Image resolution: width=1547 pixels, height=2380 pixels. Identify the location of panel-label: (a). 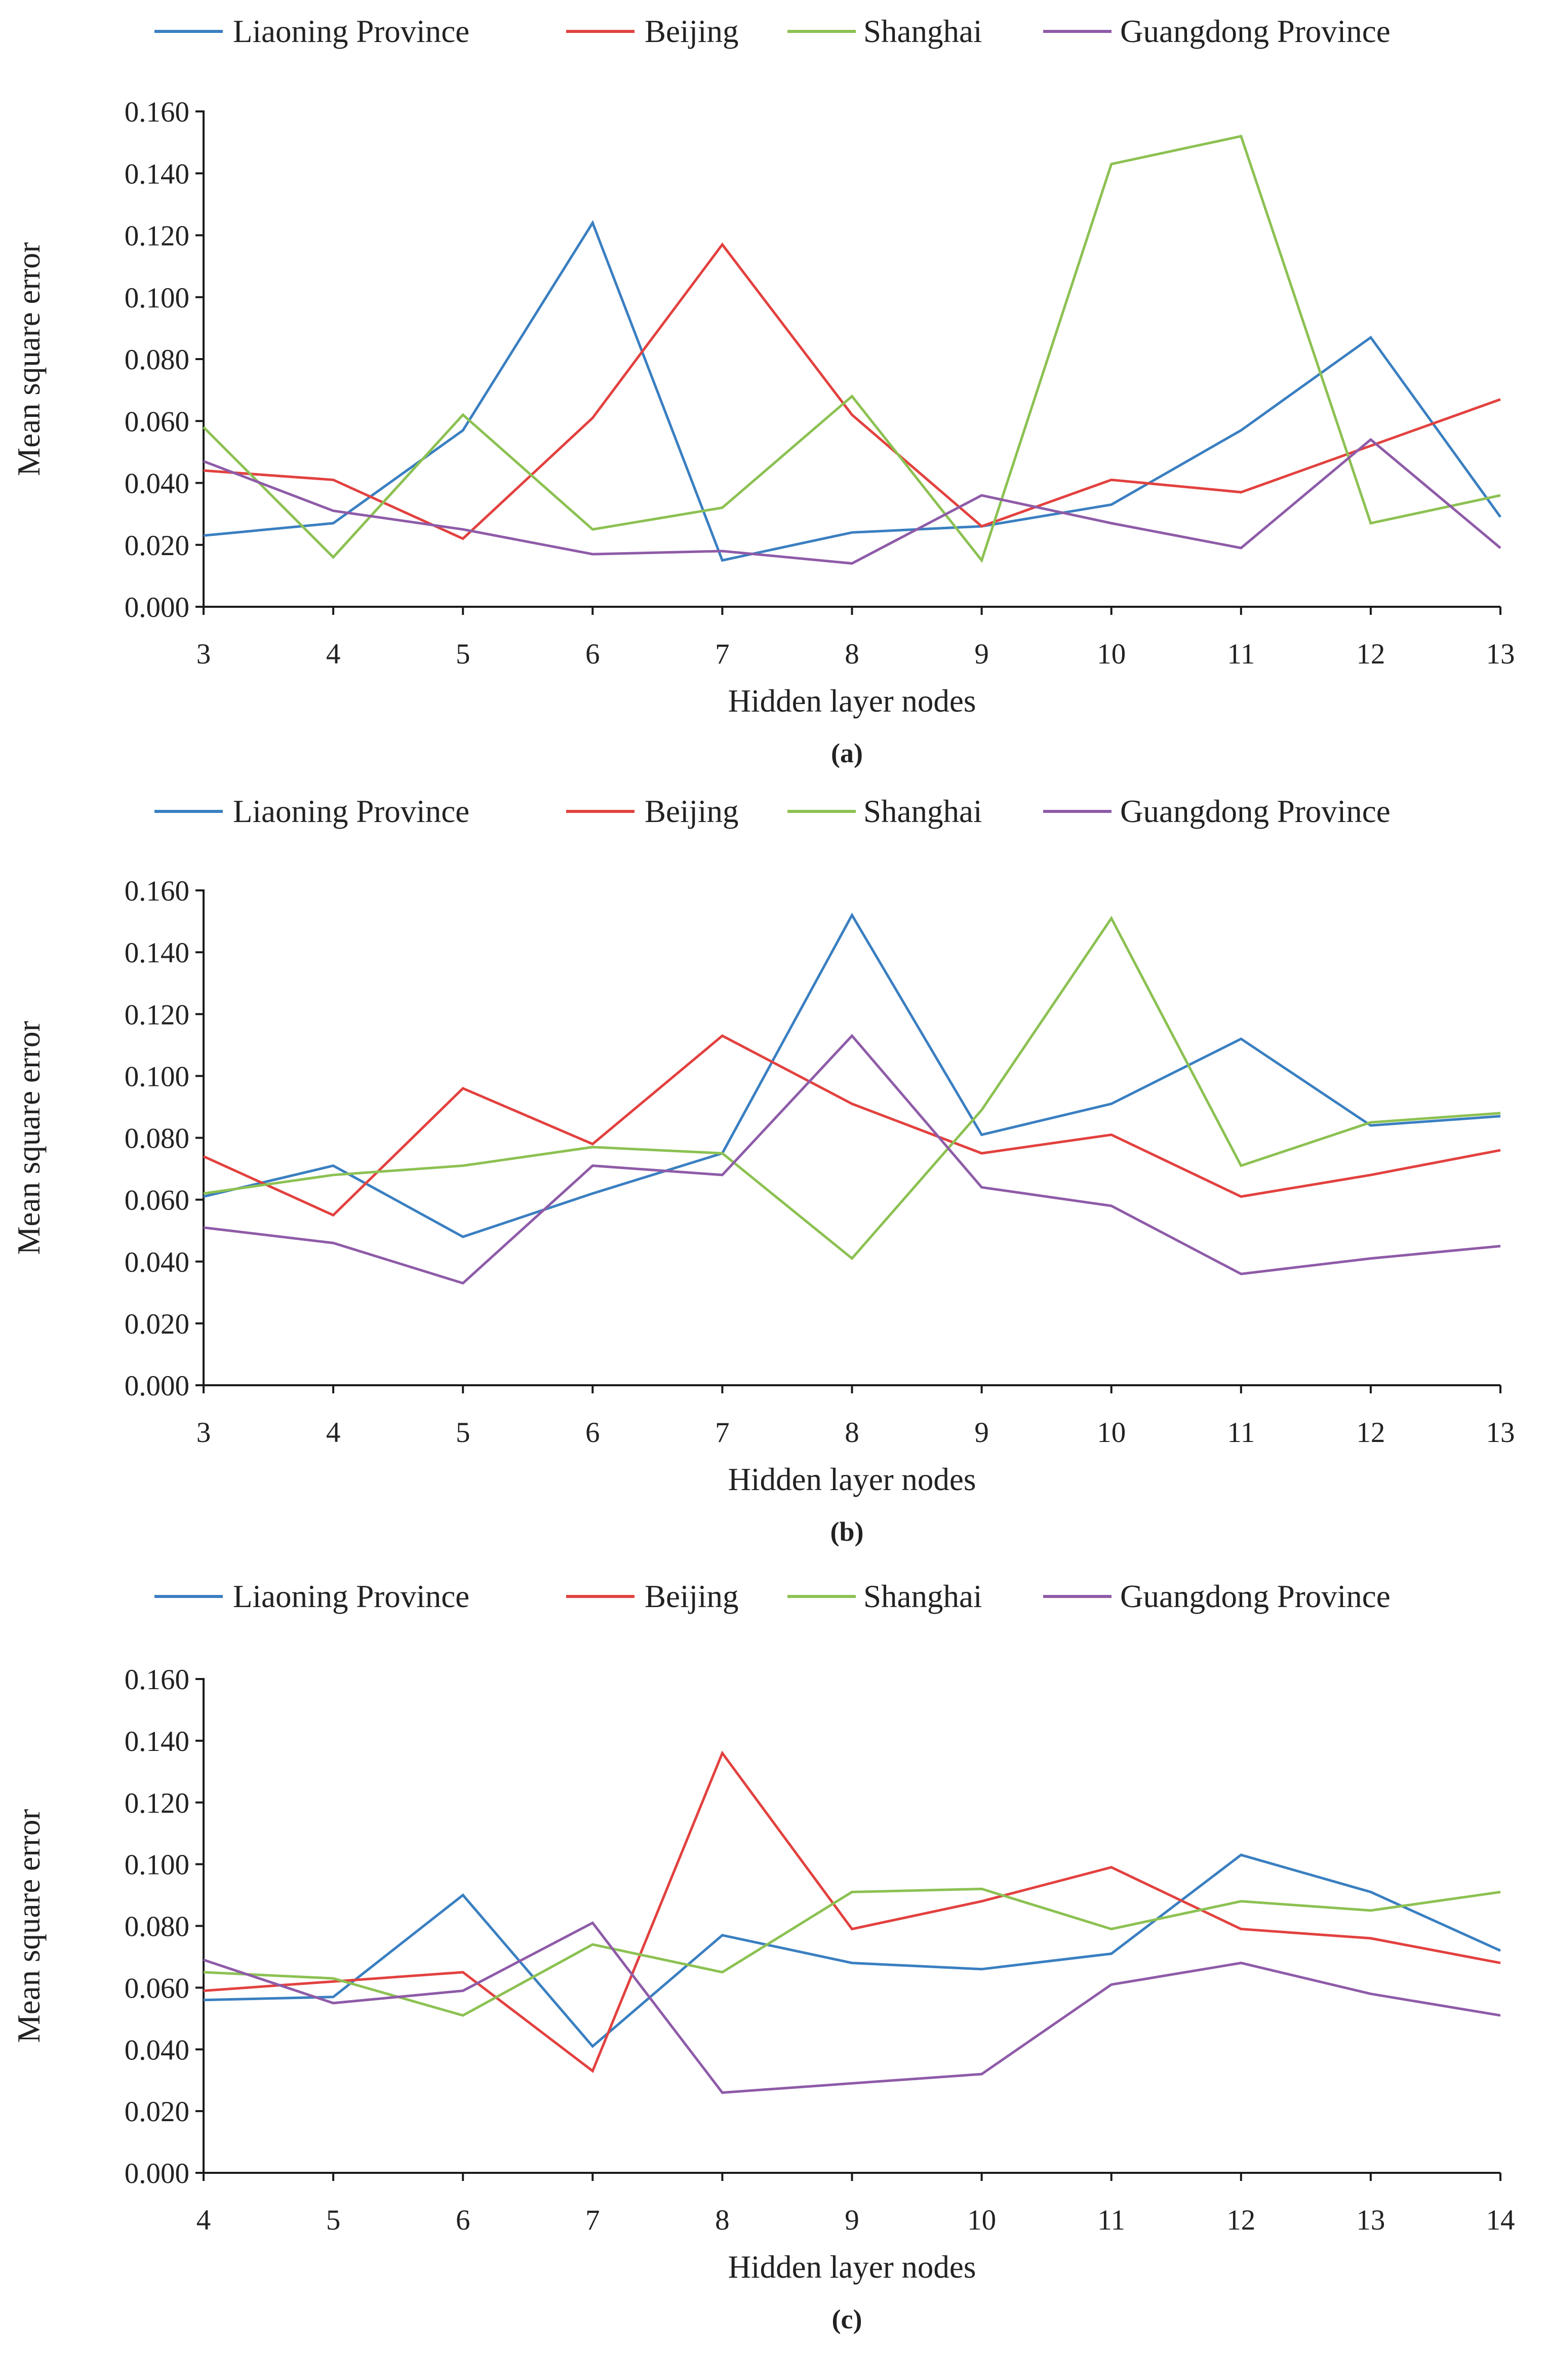
(847, 753).